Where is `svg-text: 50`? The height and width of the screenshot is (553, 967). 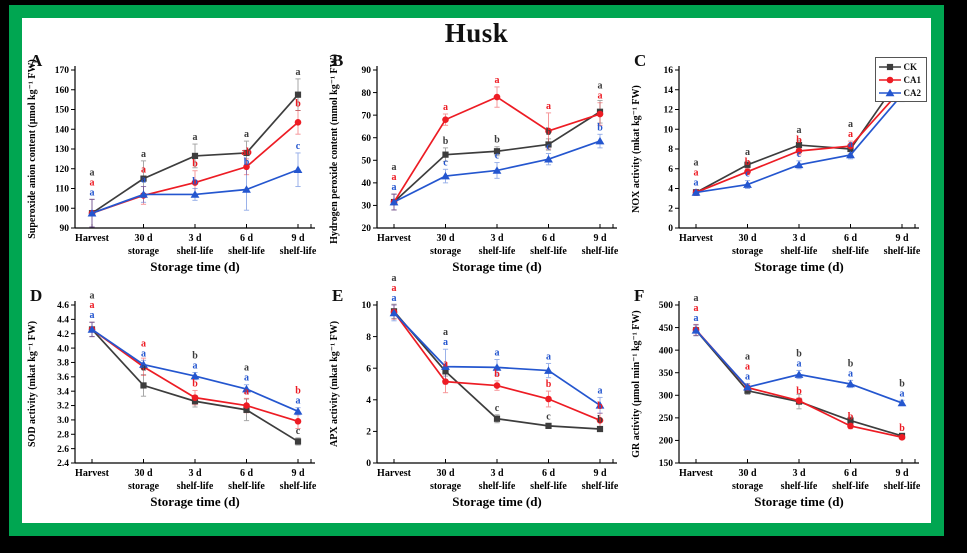
svg-text: 50 is located at coordinates (367, 161).